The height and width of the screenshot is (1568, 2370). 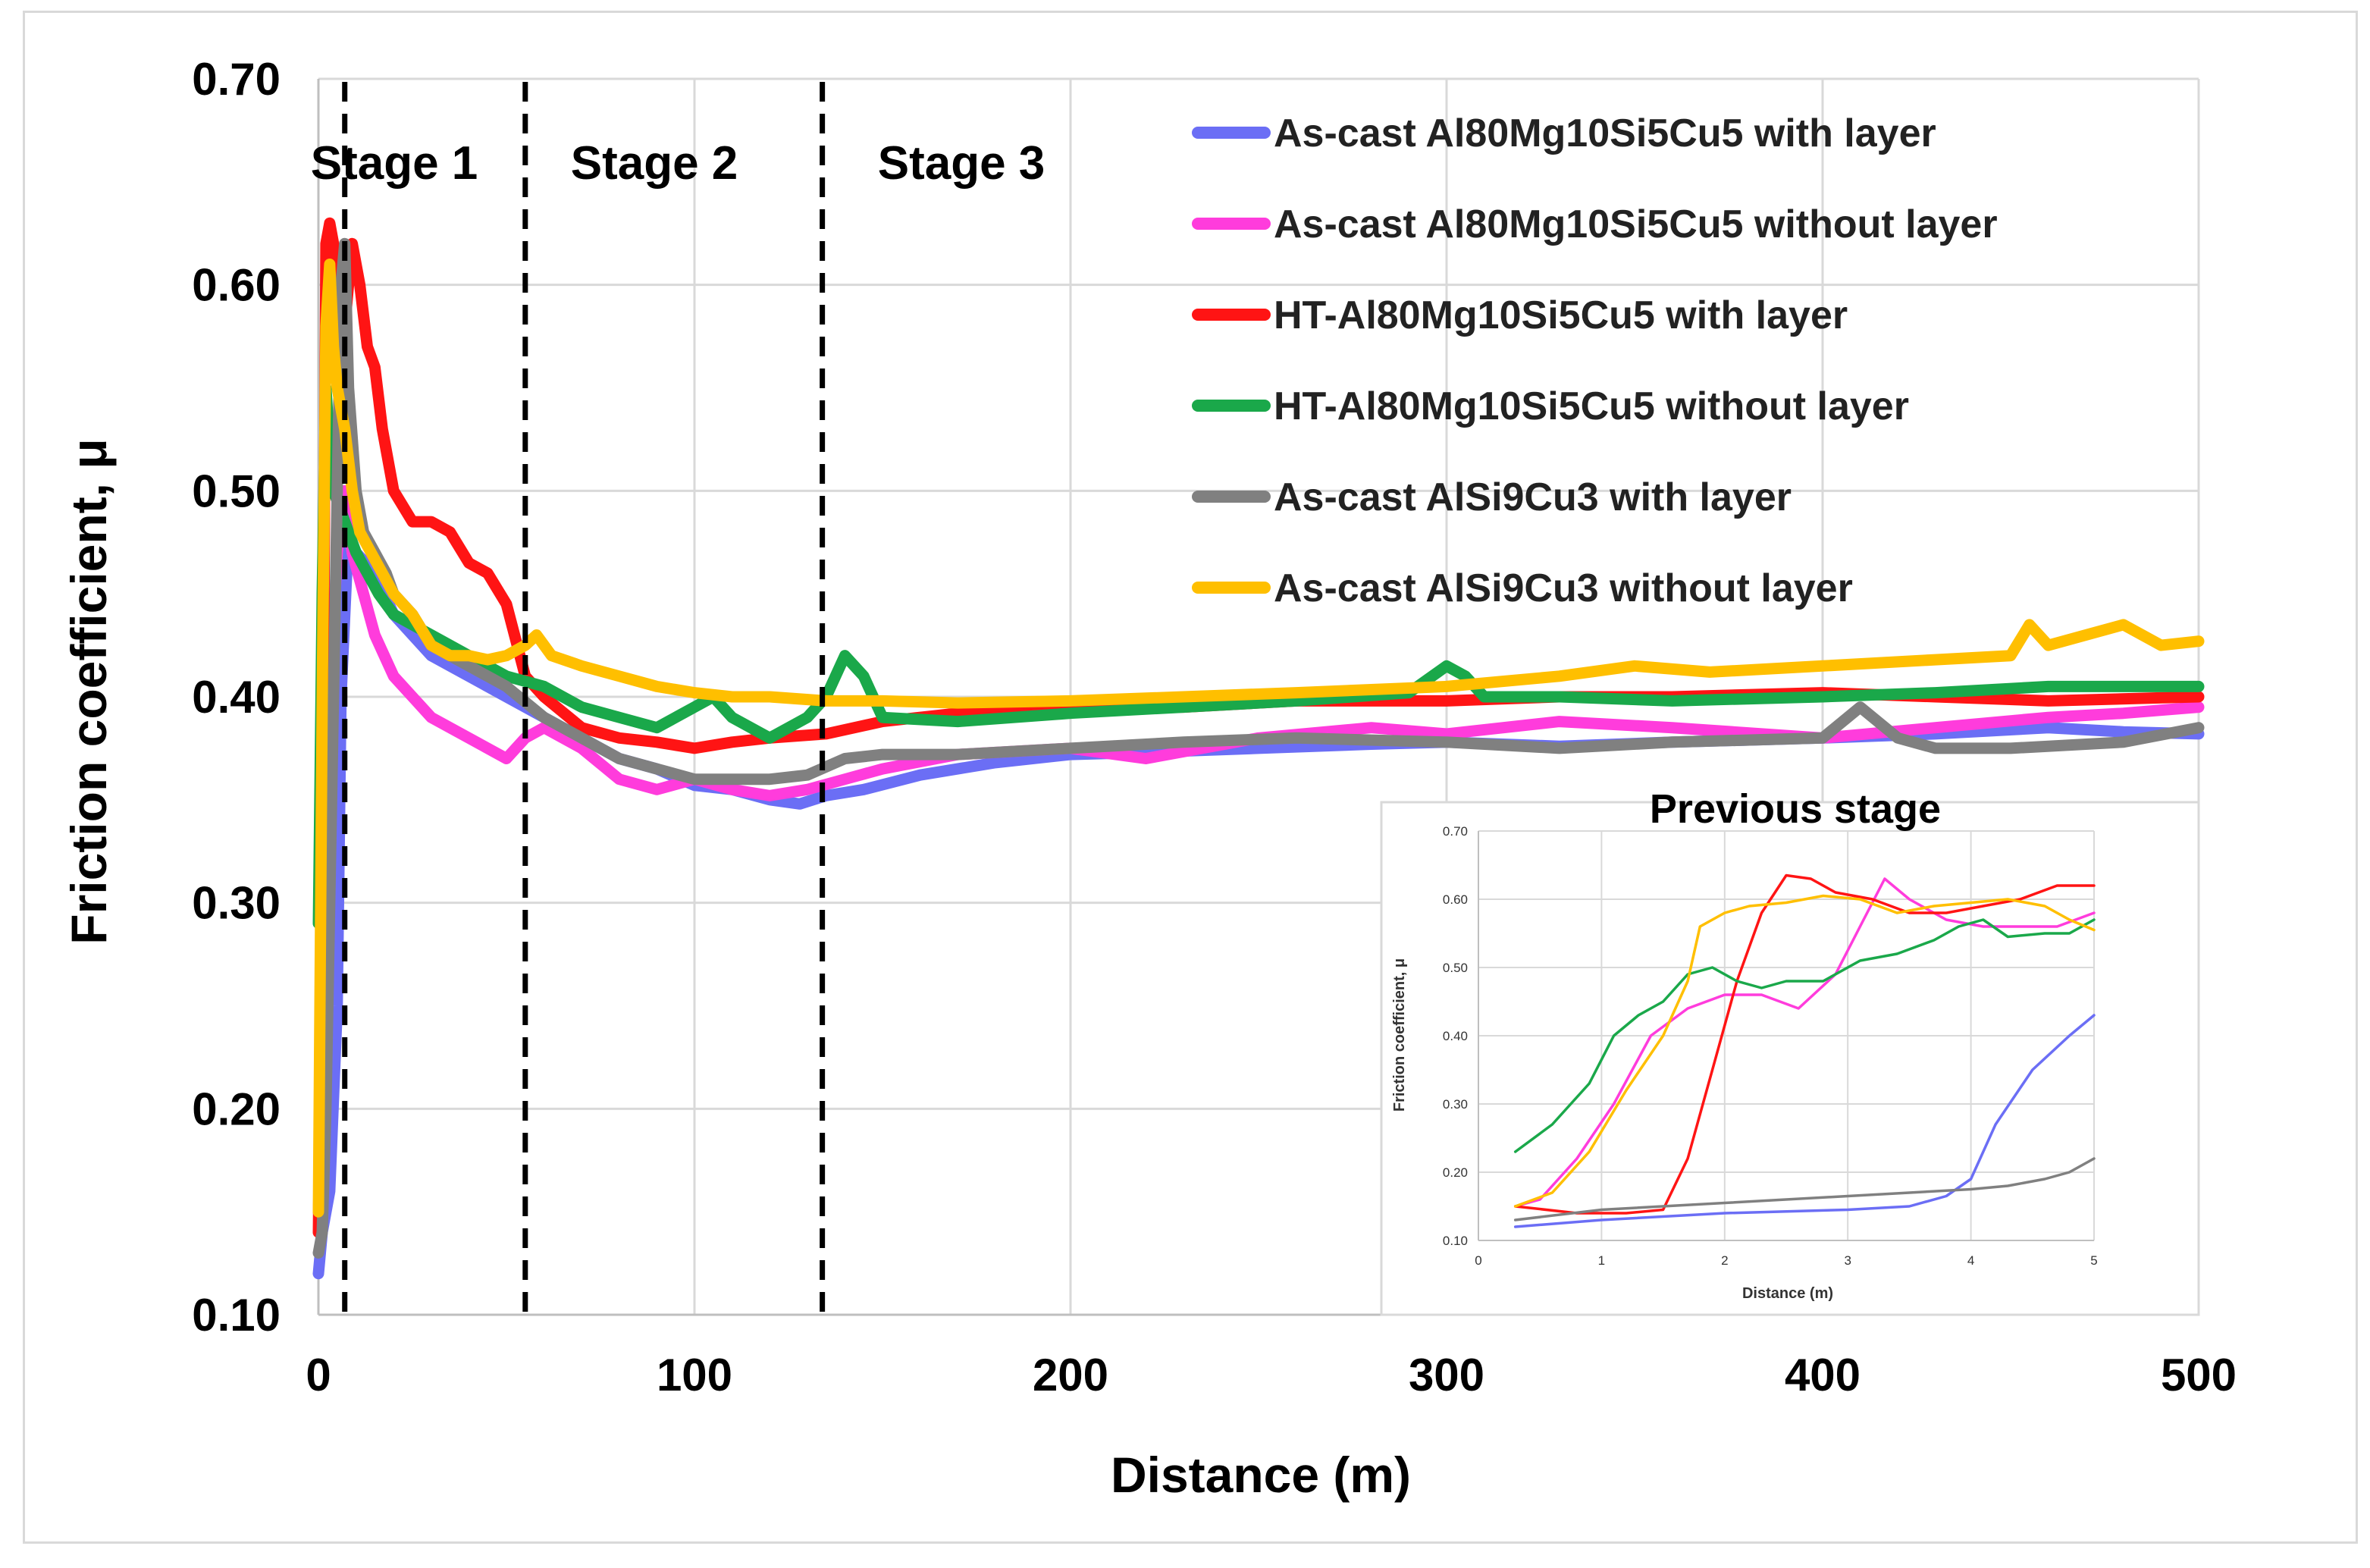 I want to click on stage-label-1: Stage 1, so click(x=394, y=164).